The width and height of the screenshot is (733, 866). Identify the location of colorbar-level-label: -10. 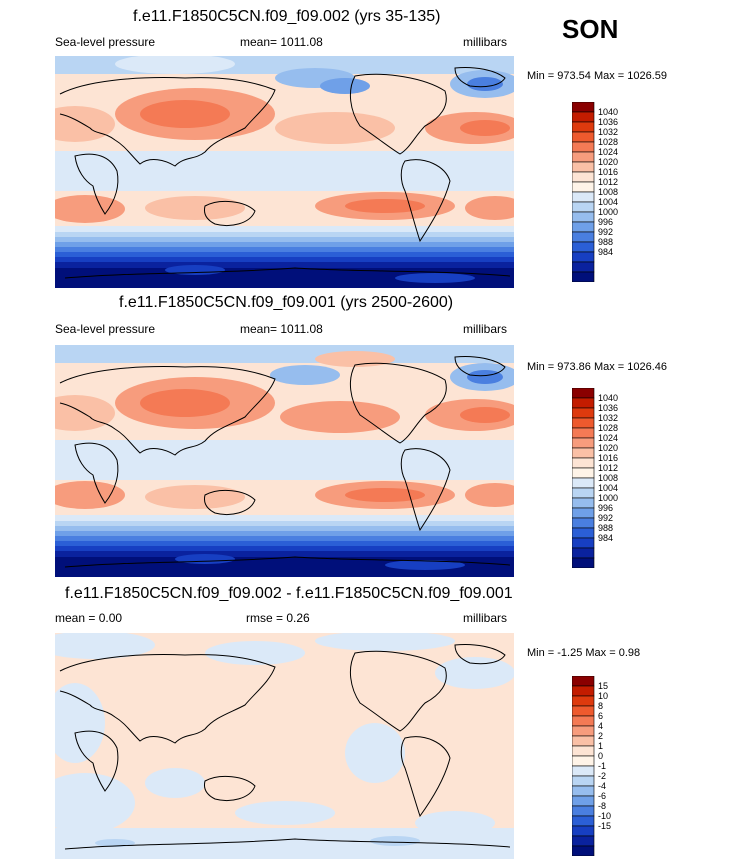
(604, 816).